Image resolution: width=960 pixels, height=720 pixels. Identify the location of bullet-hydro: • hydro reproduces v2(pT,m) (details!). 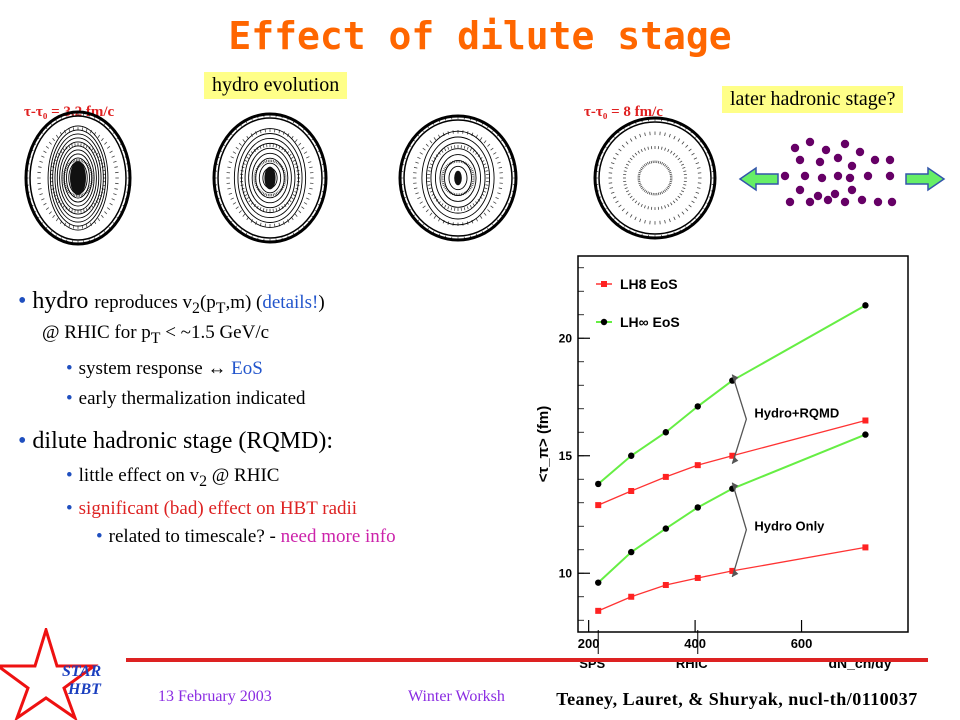
(171, 302).